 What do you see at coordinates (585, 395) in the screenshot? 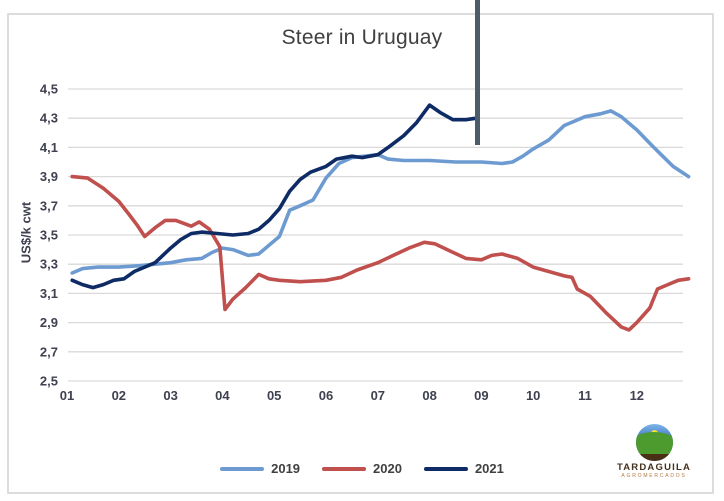
I see `x-tick-label: 11` at bounding box center [585, 395].